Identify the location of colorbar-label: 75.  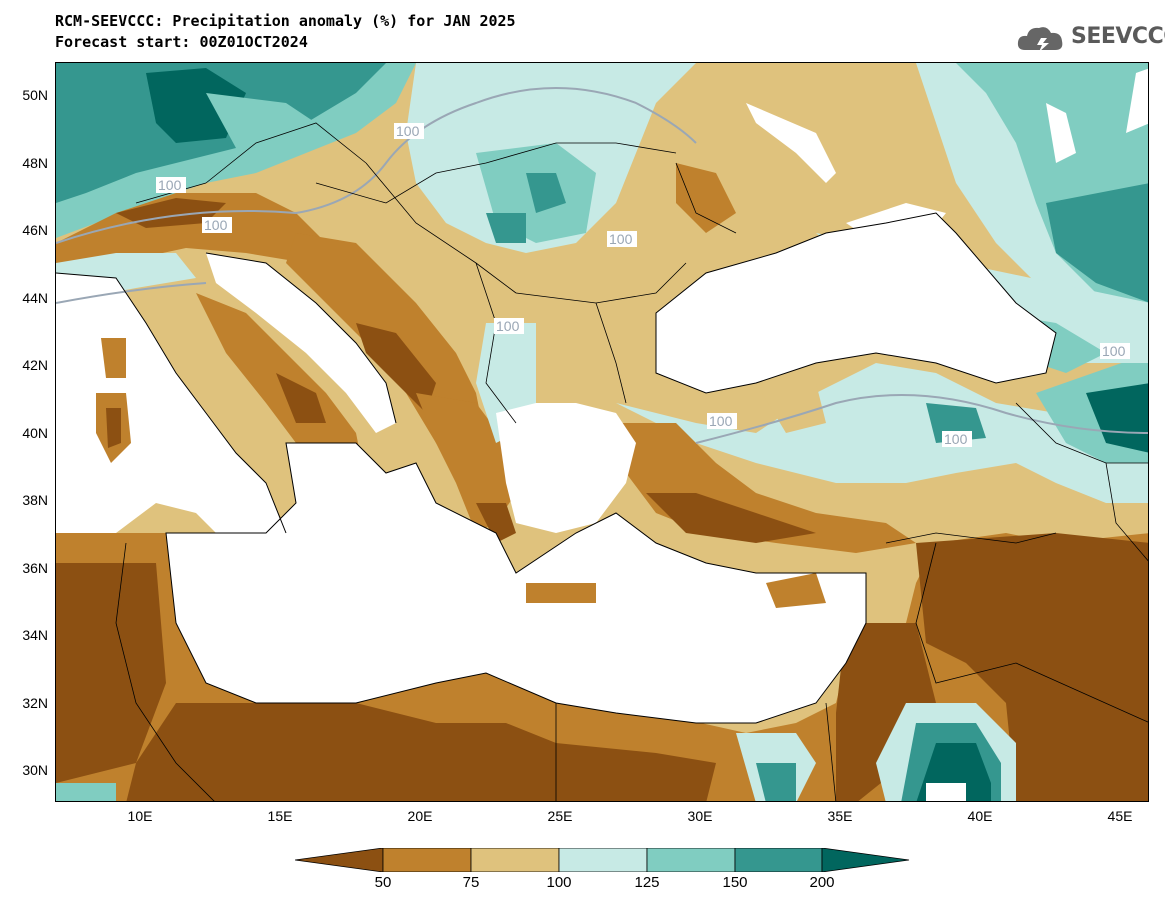
(471, 882).